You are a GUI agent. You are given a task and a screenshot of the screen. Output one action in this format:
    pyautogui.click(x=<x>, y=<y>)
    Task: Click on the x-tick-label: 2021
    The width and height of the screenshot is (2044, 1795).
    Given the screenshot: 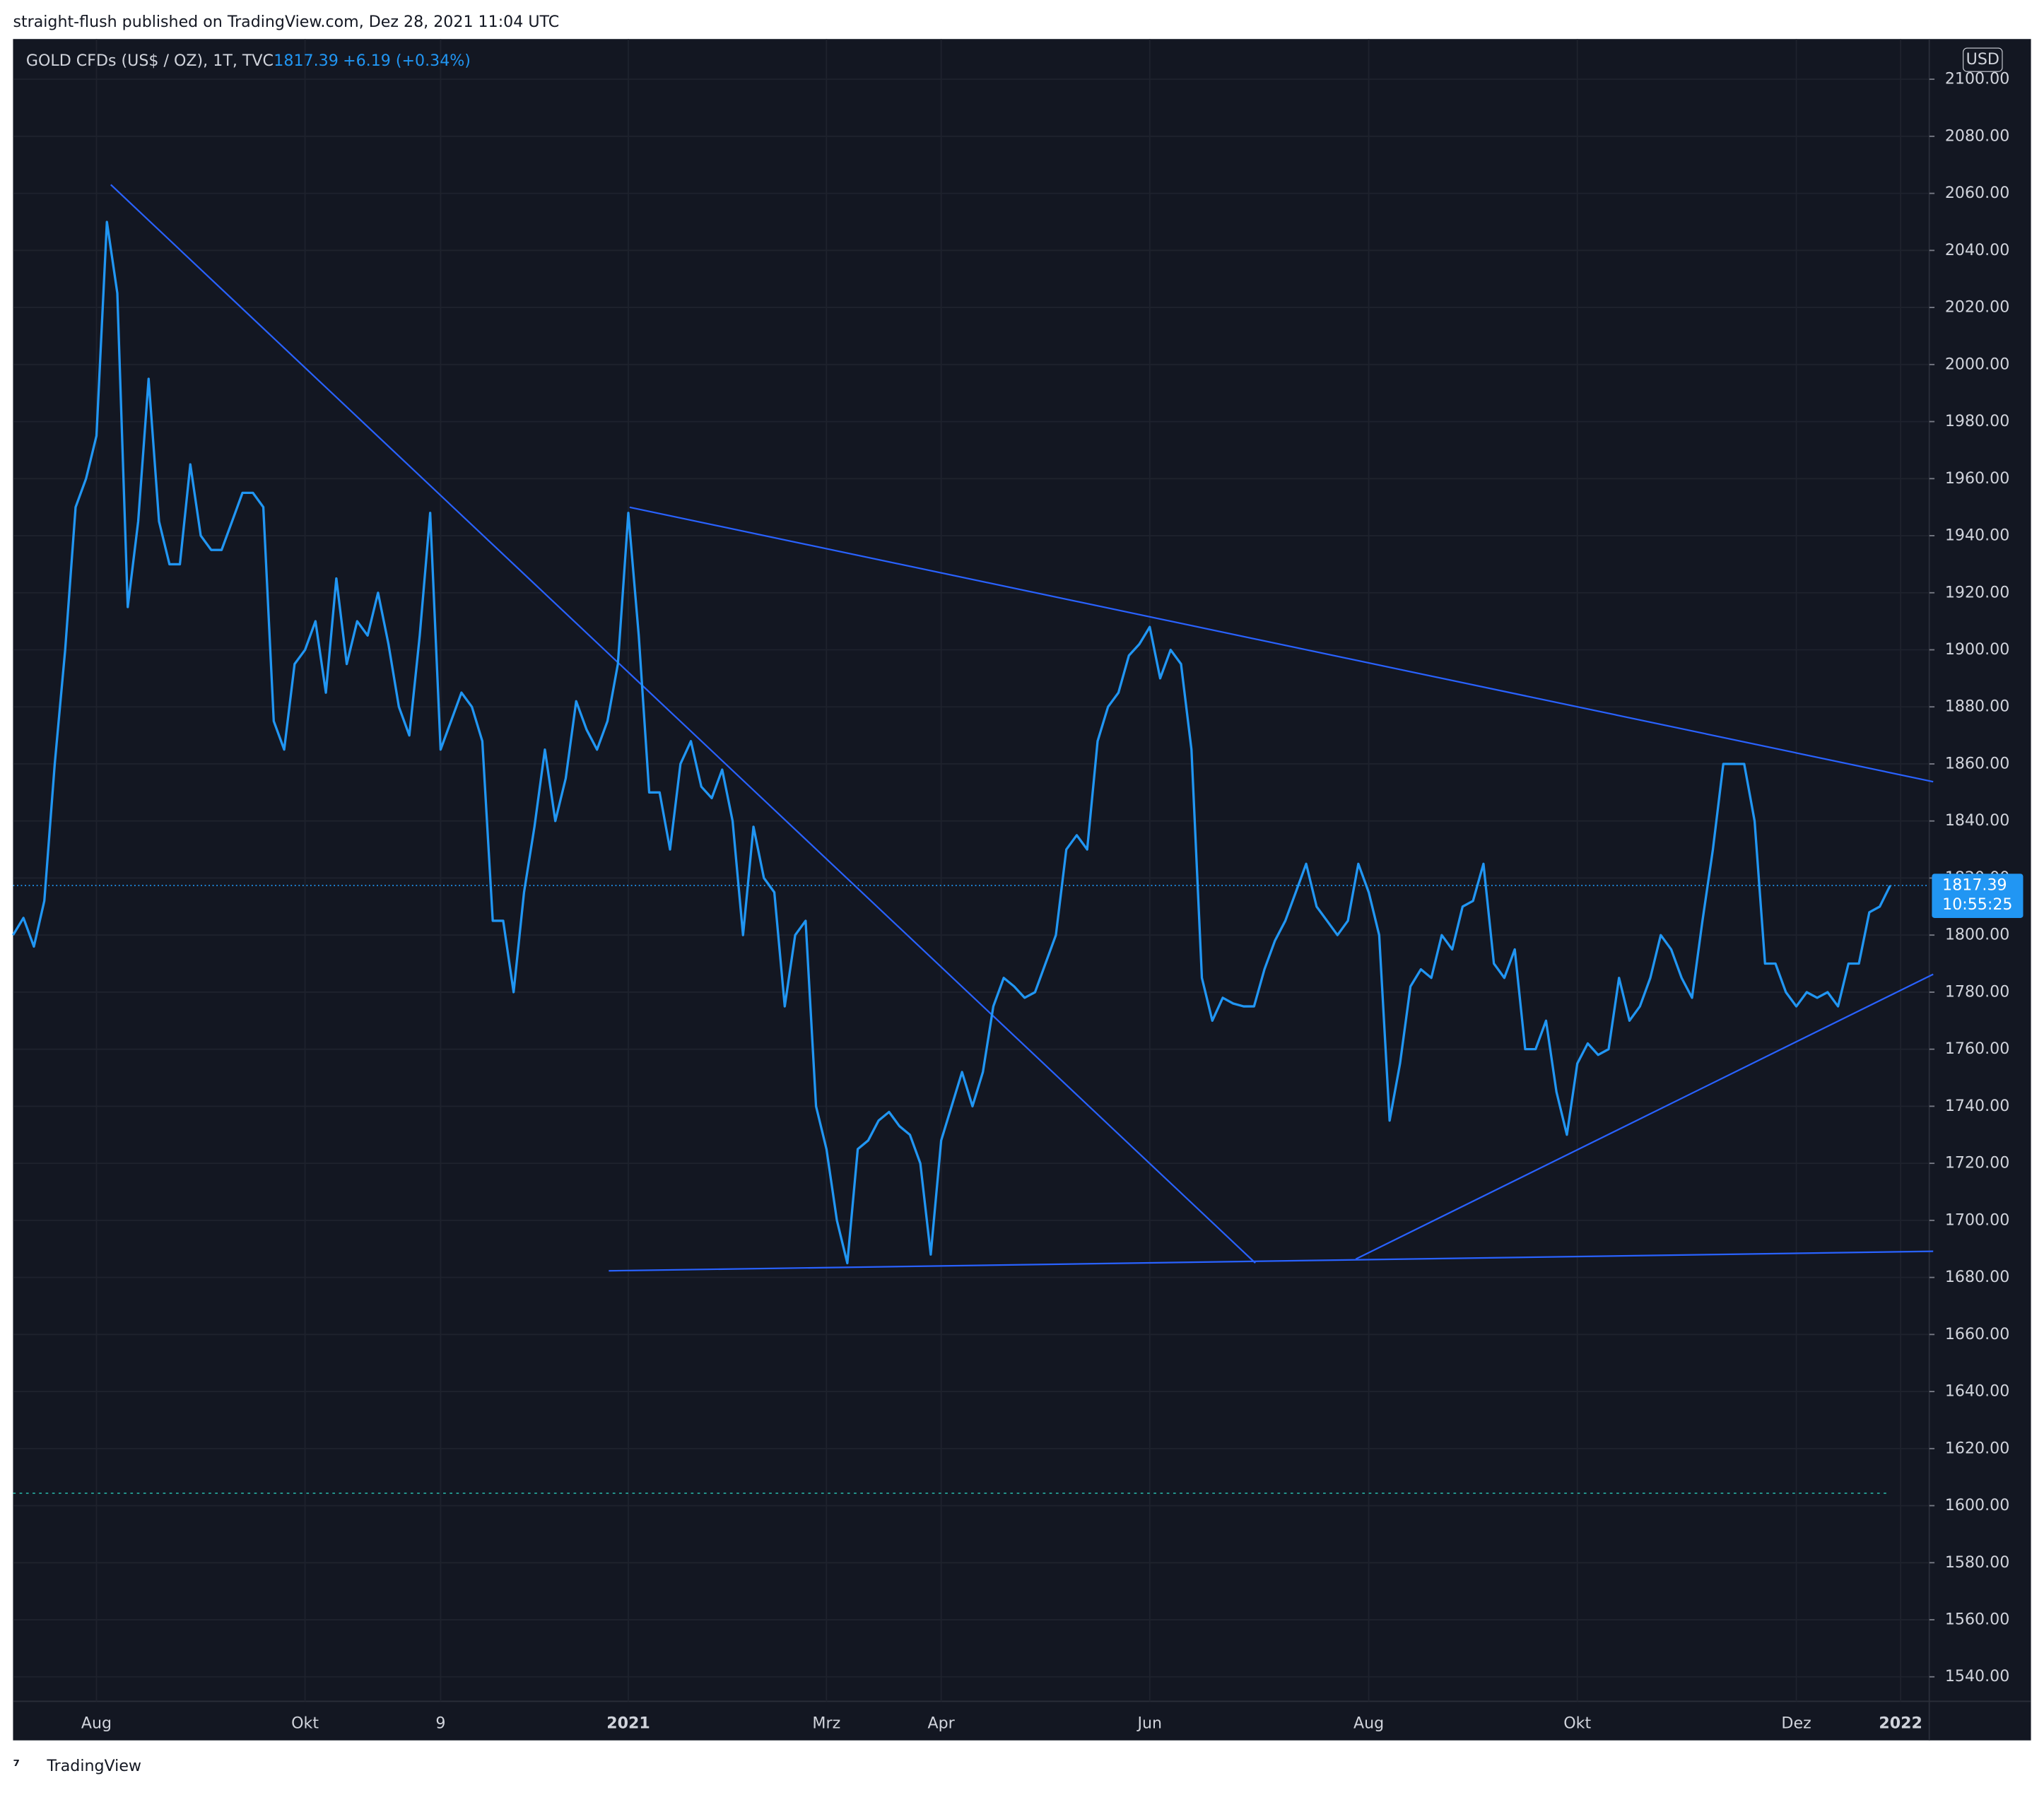 What is the action you would take?
    pyautogui.click(x=628, y=1723)
    